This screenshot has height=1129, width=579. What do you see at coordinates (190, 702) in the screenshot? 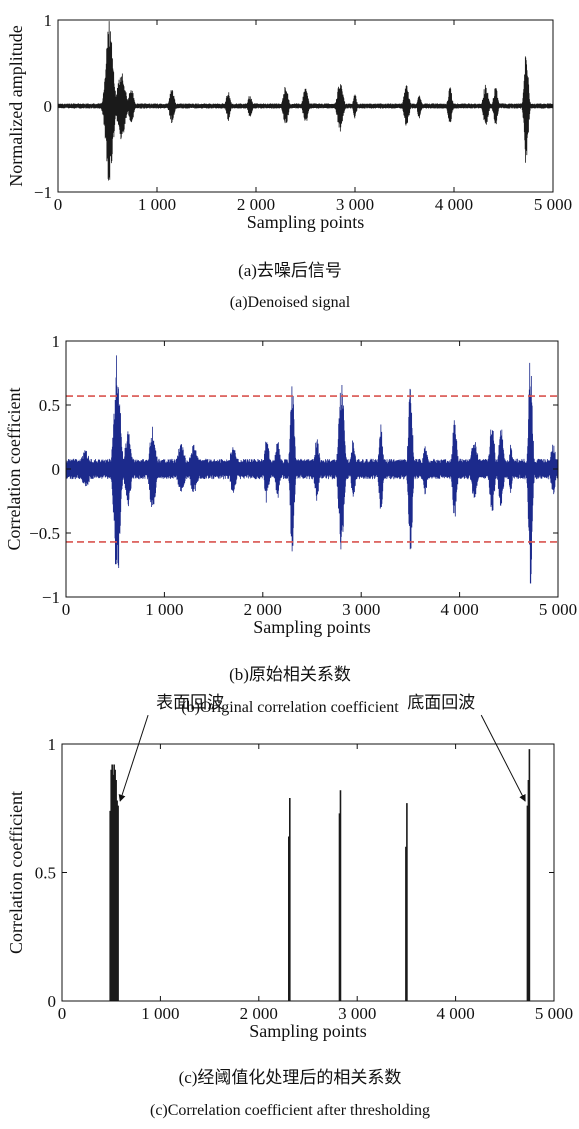
I see `annotation-label-0: 表面回波` at bounding box center [190, 702].